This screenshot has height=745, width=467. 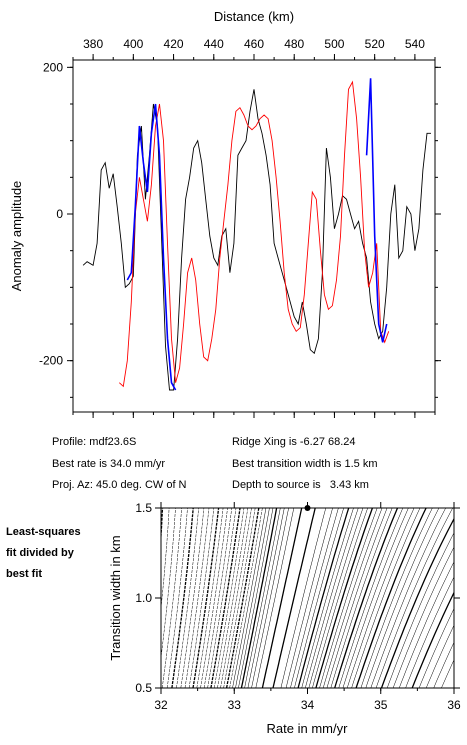 I want to click on side-note: Least-squares fit divided by best fit, so click(x=56, y=553).